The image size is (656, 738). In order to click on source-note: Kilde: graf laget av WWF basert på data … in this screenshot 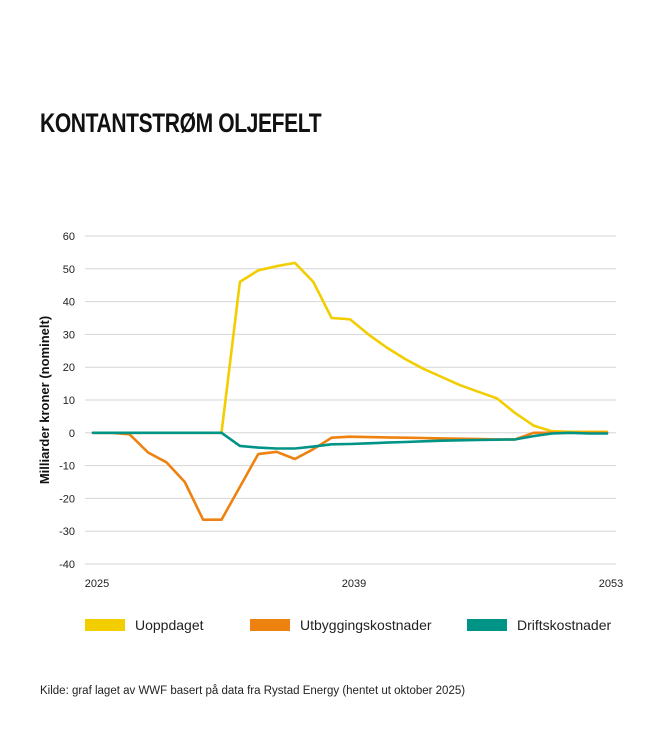, I will do `click(253, 691)`.